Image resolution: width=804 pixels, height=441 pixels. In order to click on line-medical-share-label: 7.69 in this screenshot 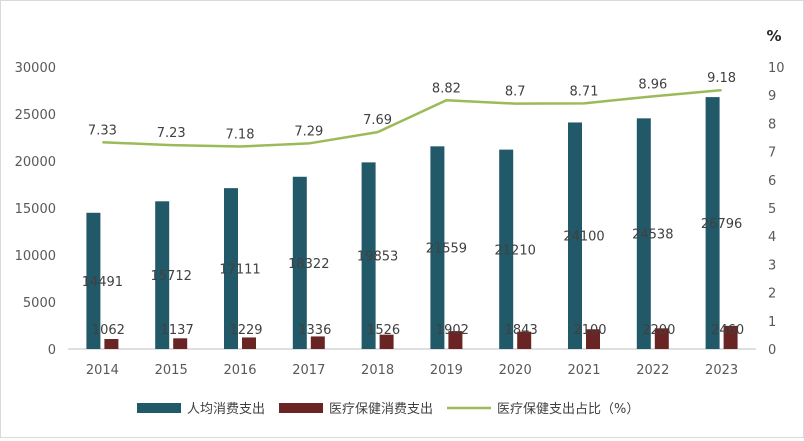, I will do `click(377, 120)`.